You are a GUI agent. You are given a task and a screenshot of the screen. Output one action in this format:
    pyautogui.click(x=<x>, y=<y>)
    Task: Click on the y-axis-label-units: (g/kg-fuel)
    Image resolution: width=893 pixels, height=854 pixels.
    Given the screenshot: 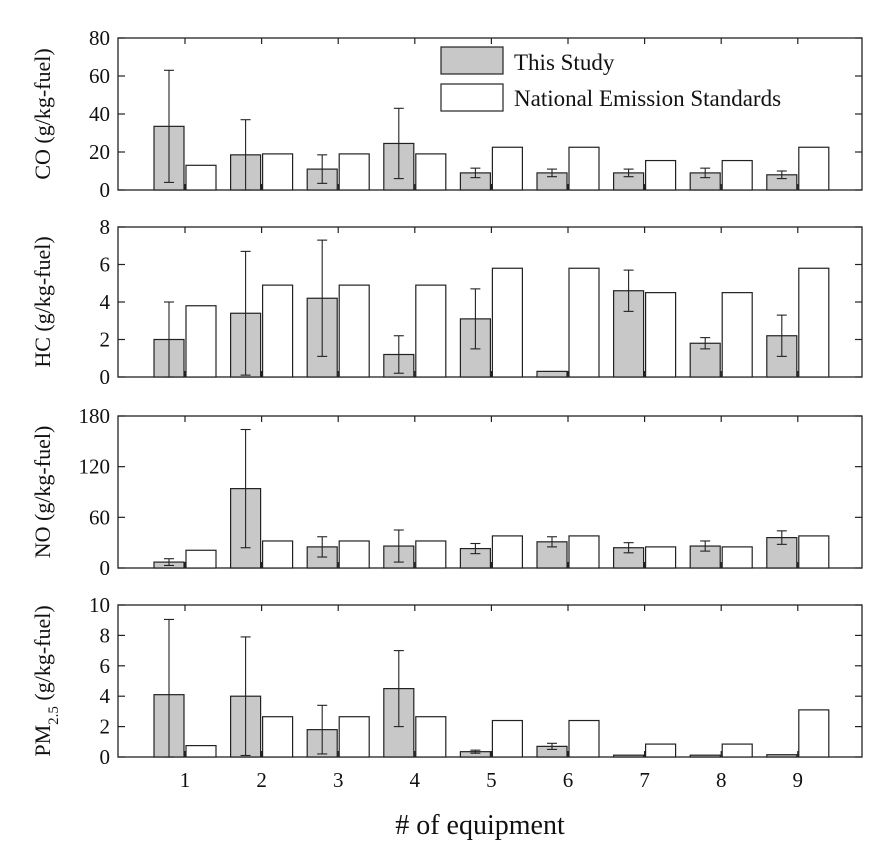 What is the action you would take?
    pyautogui.click(x=42, y=655)
    